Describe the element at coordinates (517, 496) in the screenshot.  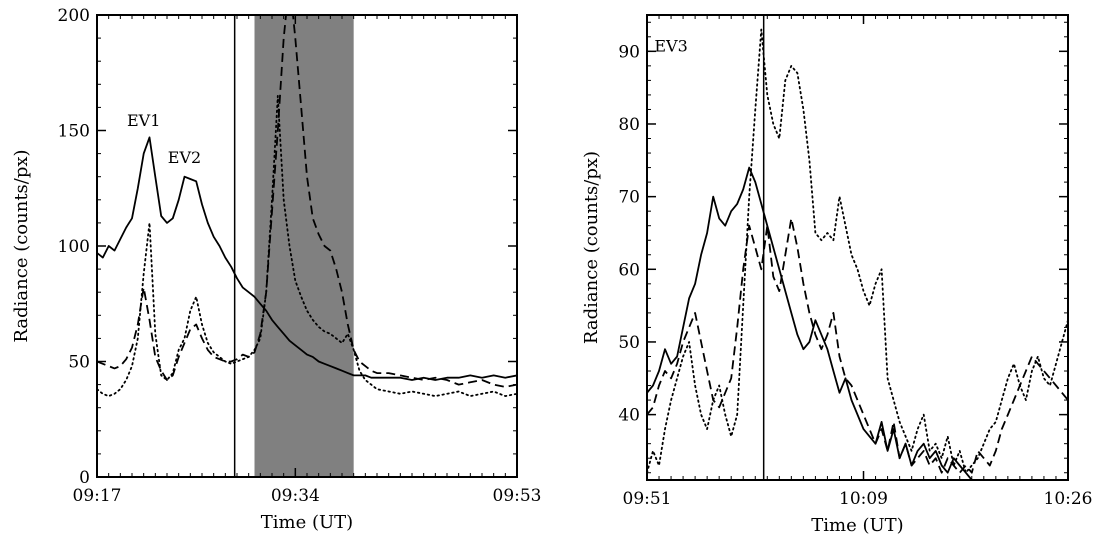
I see `x-tick-label: 09:53` at that location.